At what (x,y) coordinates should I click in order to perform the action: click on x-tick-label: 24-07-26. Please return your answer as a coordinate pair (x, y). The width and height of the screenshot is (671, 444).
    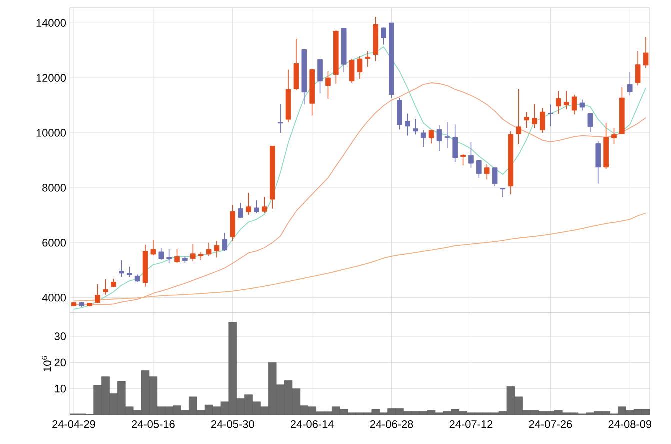
    Looking at the image, I should click on (550, 424).